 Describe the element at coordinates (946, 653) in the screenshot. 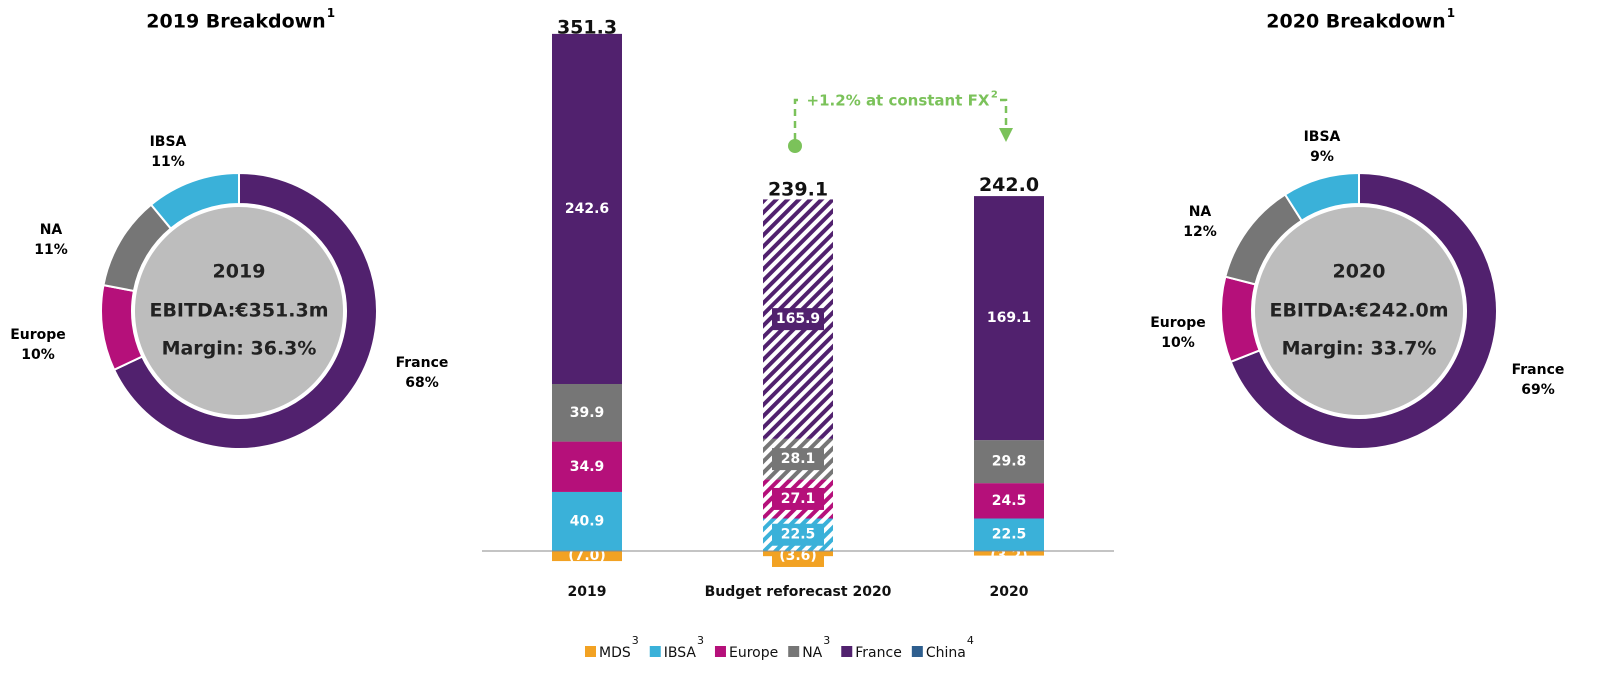

I see `legend-label: China` at that location.